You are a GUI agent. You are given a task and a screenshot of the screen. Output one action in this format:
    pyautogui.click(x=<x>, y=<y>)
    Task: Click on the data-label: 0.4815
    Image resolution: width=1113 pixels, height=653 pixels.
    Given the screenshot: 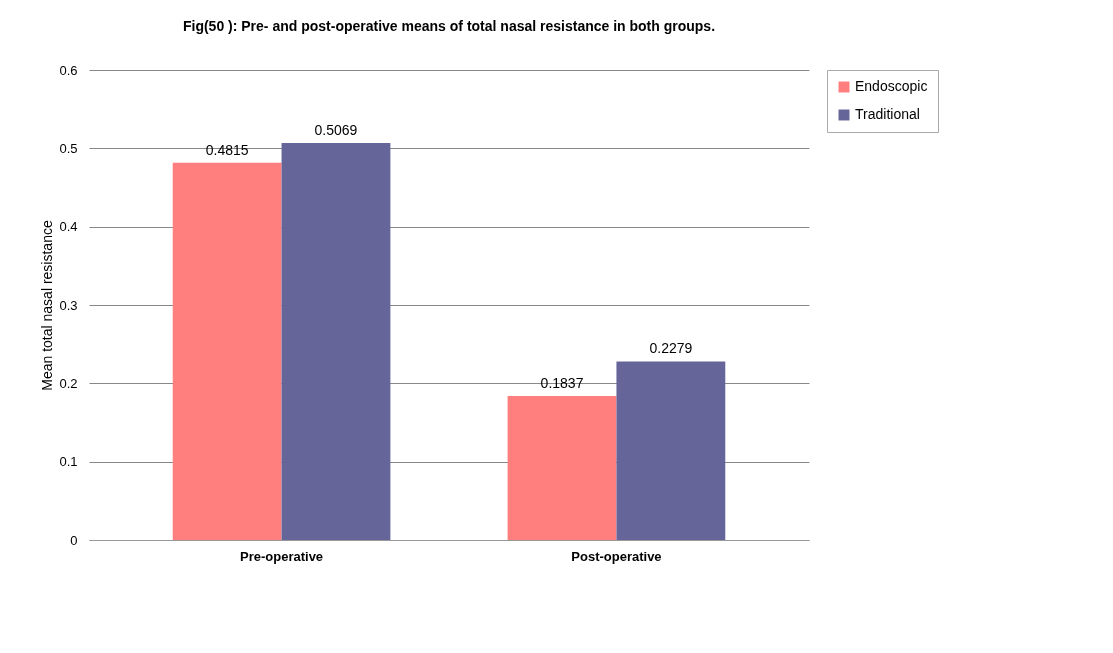 What is the action you would take?
    pyautogui.click(x=227, y=149)
    